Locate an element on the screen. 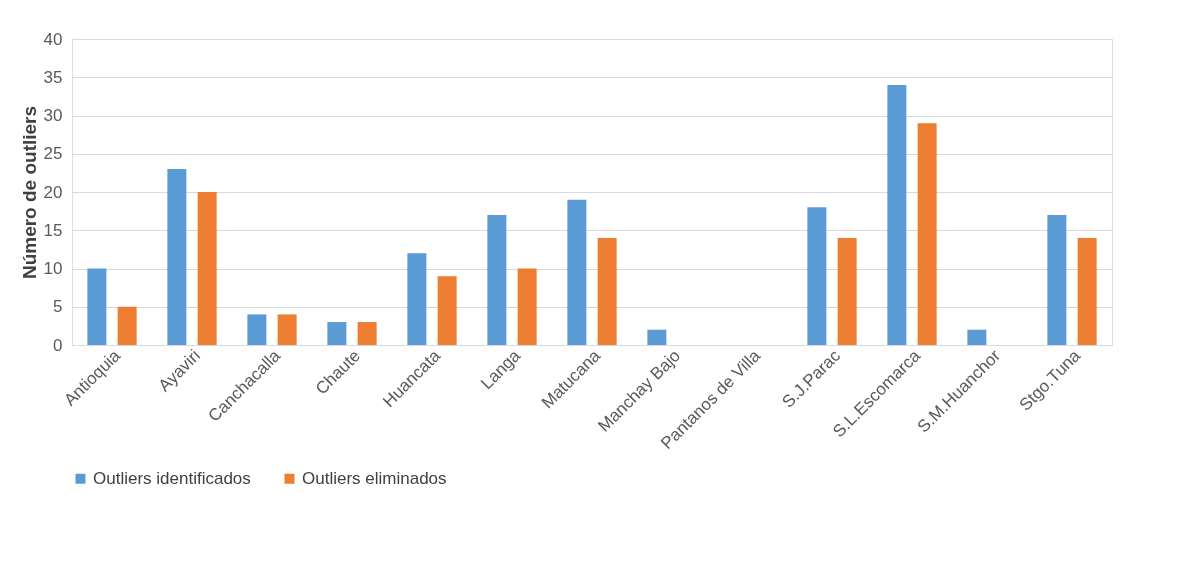  y-tick-label: 15 is located at coordinates (53, 230).